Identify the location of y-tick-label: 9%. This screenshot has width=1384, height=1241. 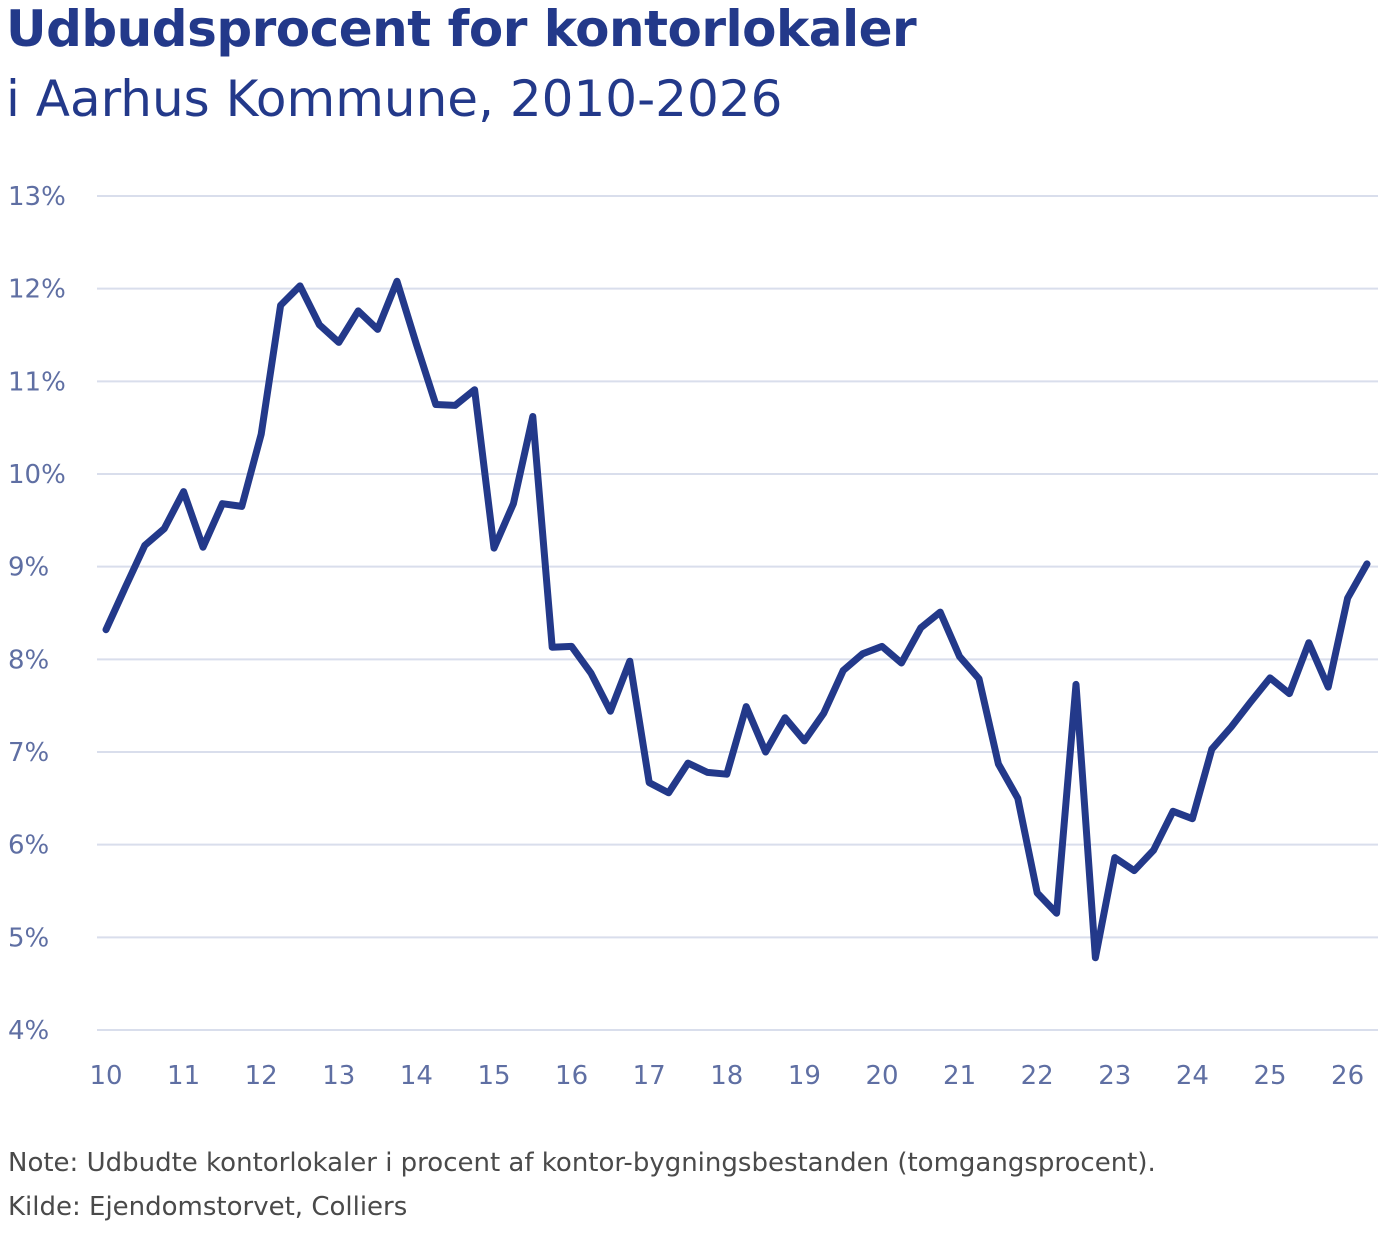
(28, 568).